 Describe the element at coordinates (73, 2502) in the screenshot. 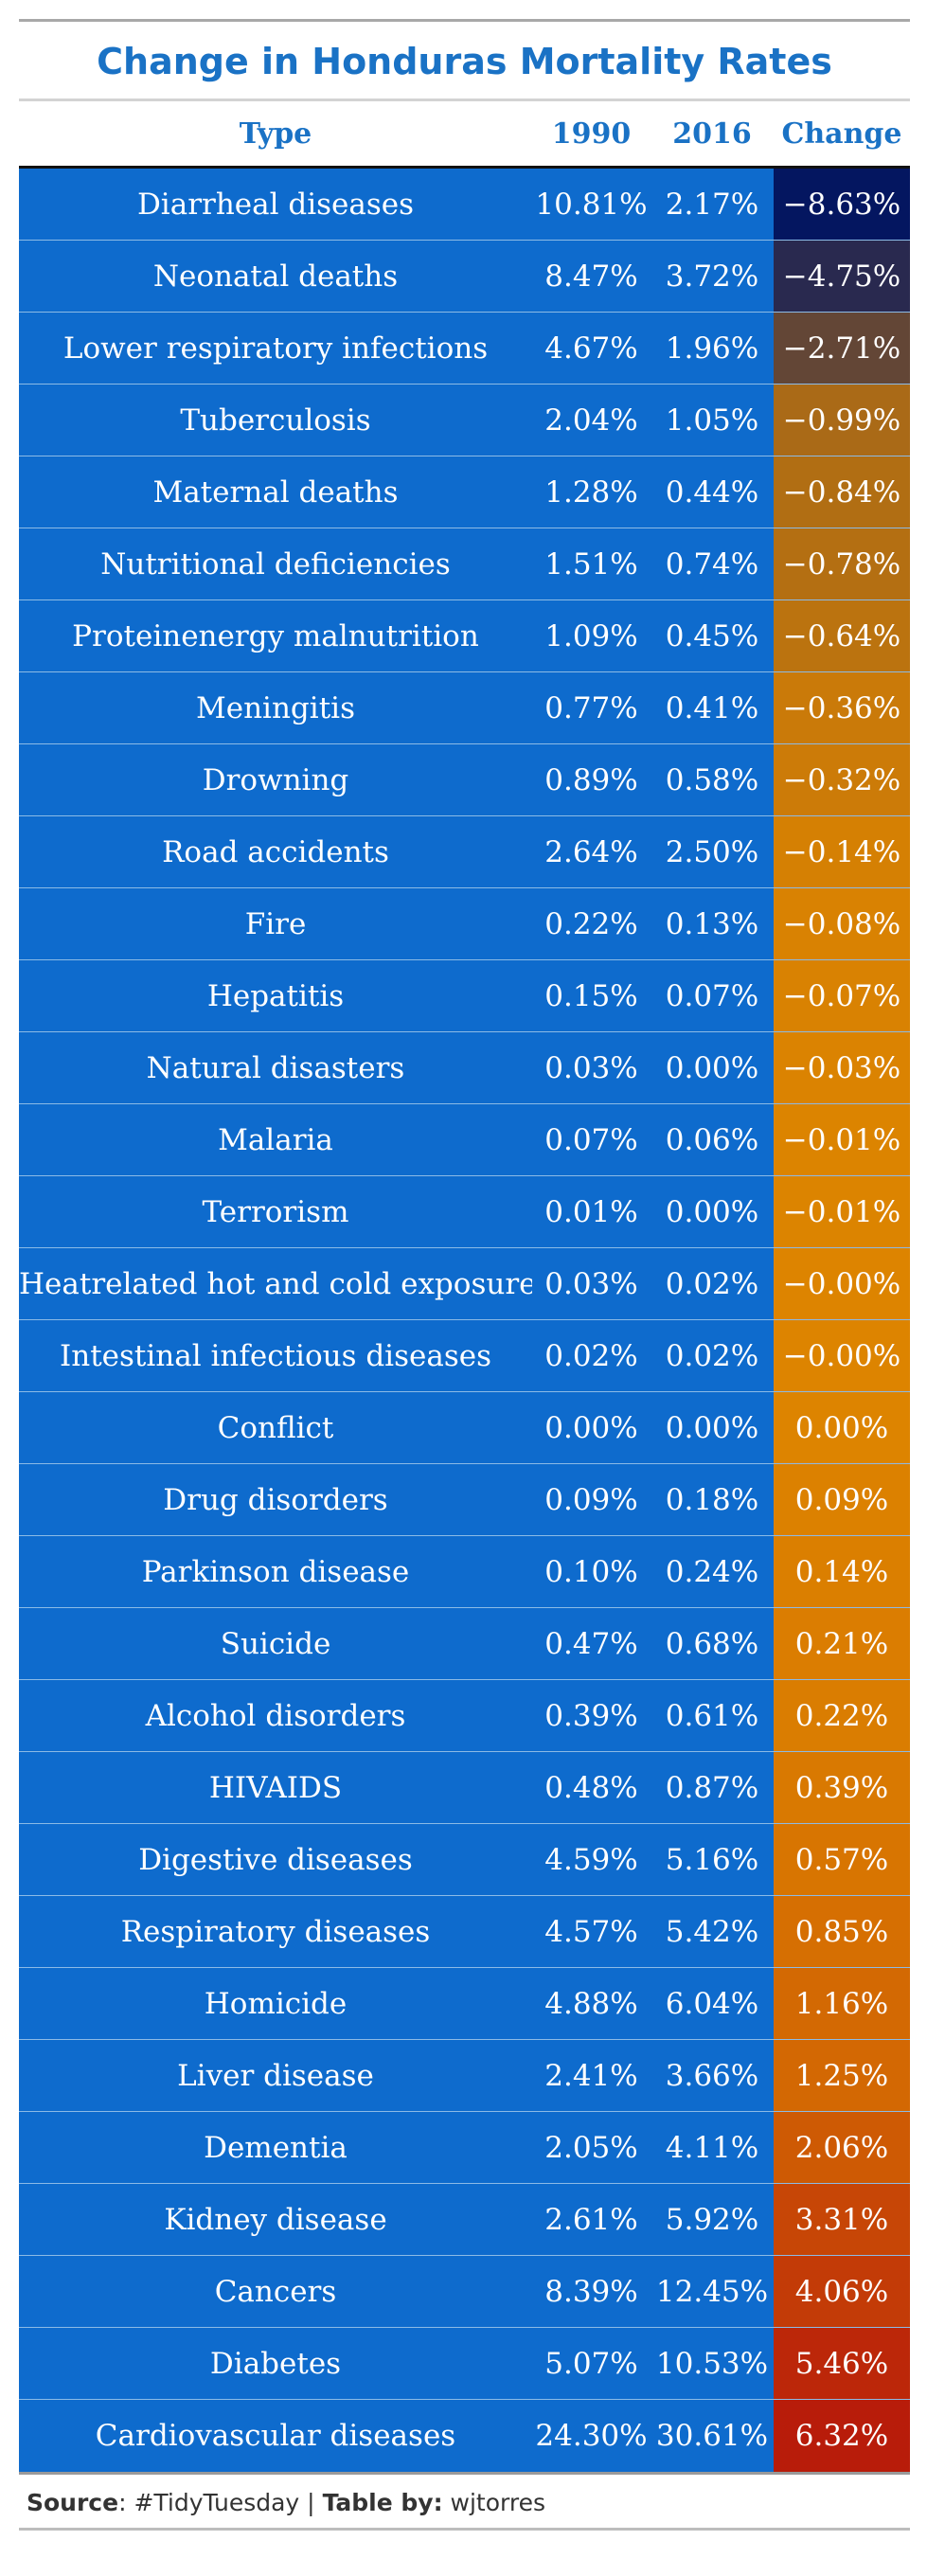

I see `source-label: Source` at that location.